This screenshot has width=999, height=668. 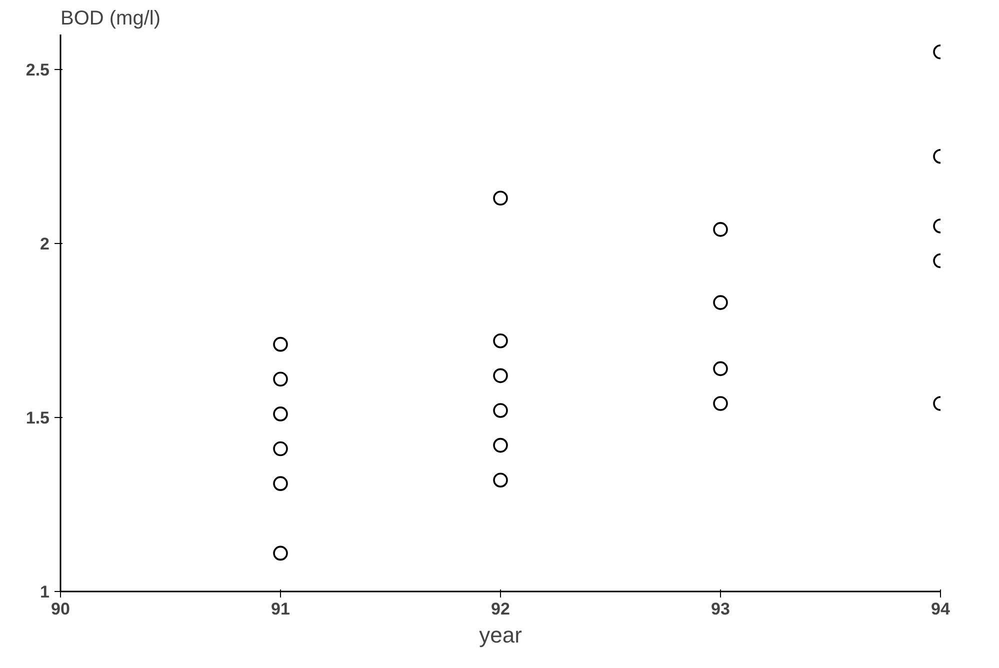 What do you see at coordinates (500, 609) in the screenshot?
I see `x-tick-label: 92` at bounding box center [500, 609].